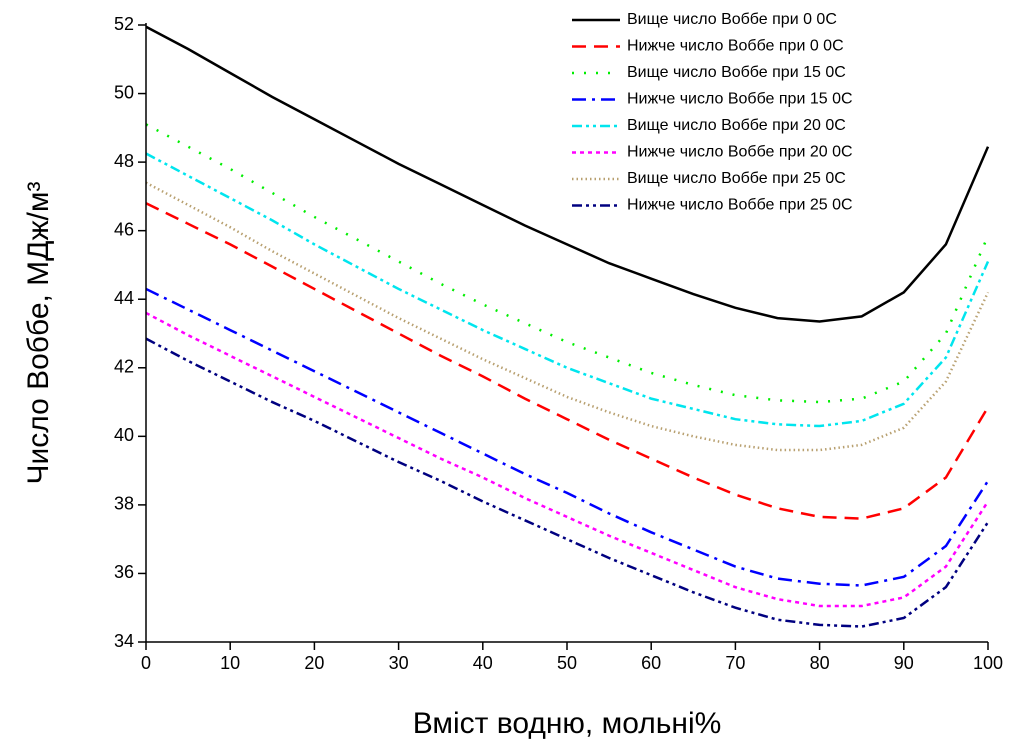 Image resolution: width=1012 pixels, height=744 pixels. Describe the element at coordinates (38, 332) in the screenshot. I see `y-axis-title: Число Воббе, МДж/м³` at that location.